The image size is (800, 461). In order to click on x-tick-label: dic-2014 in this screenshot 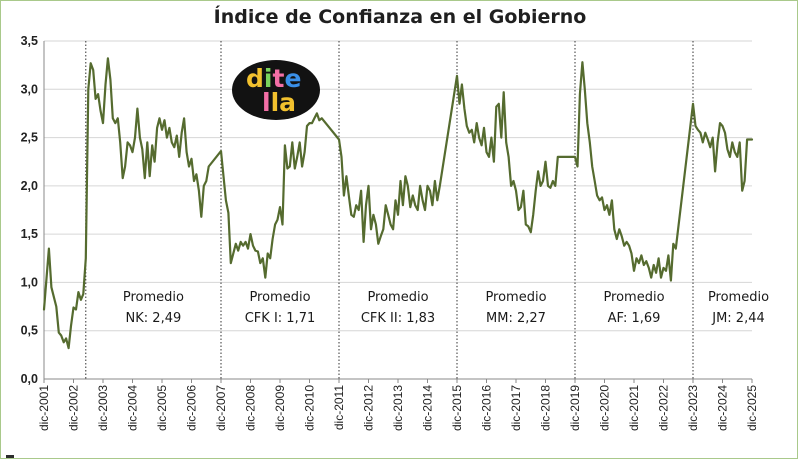, I will do `click(428, 408)`.